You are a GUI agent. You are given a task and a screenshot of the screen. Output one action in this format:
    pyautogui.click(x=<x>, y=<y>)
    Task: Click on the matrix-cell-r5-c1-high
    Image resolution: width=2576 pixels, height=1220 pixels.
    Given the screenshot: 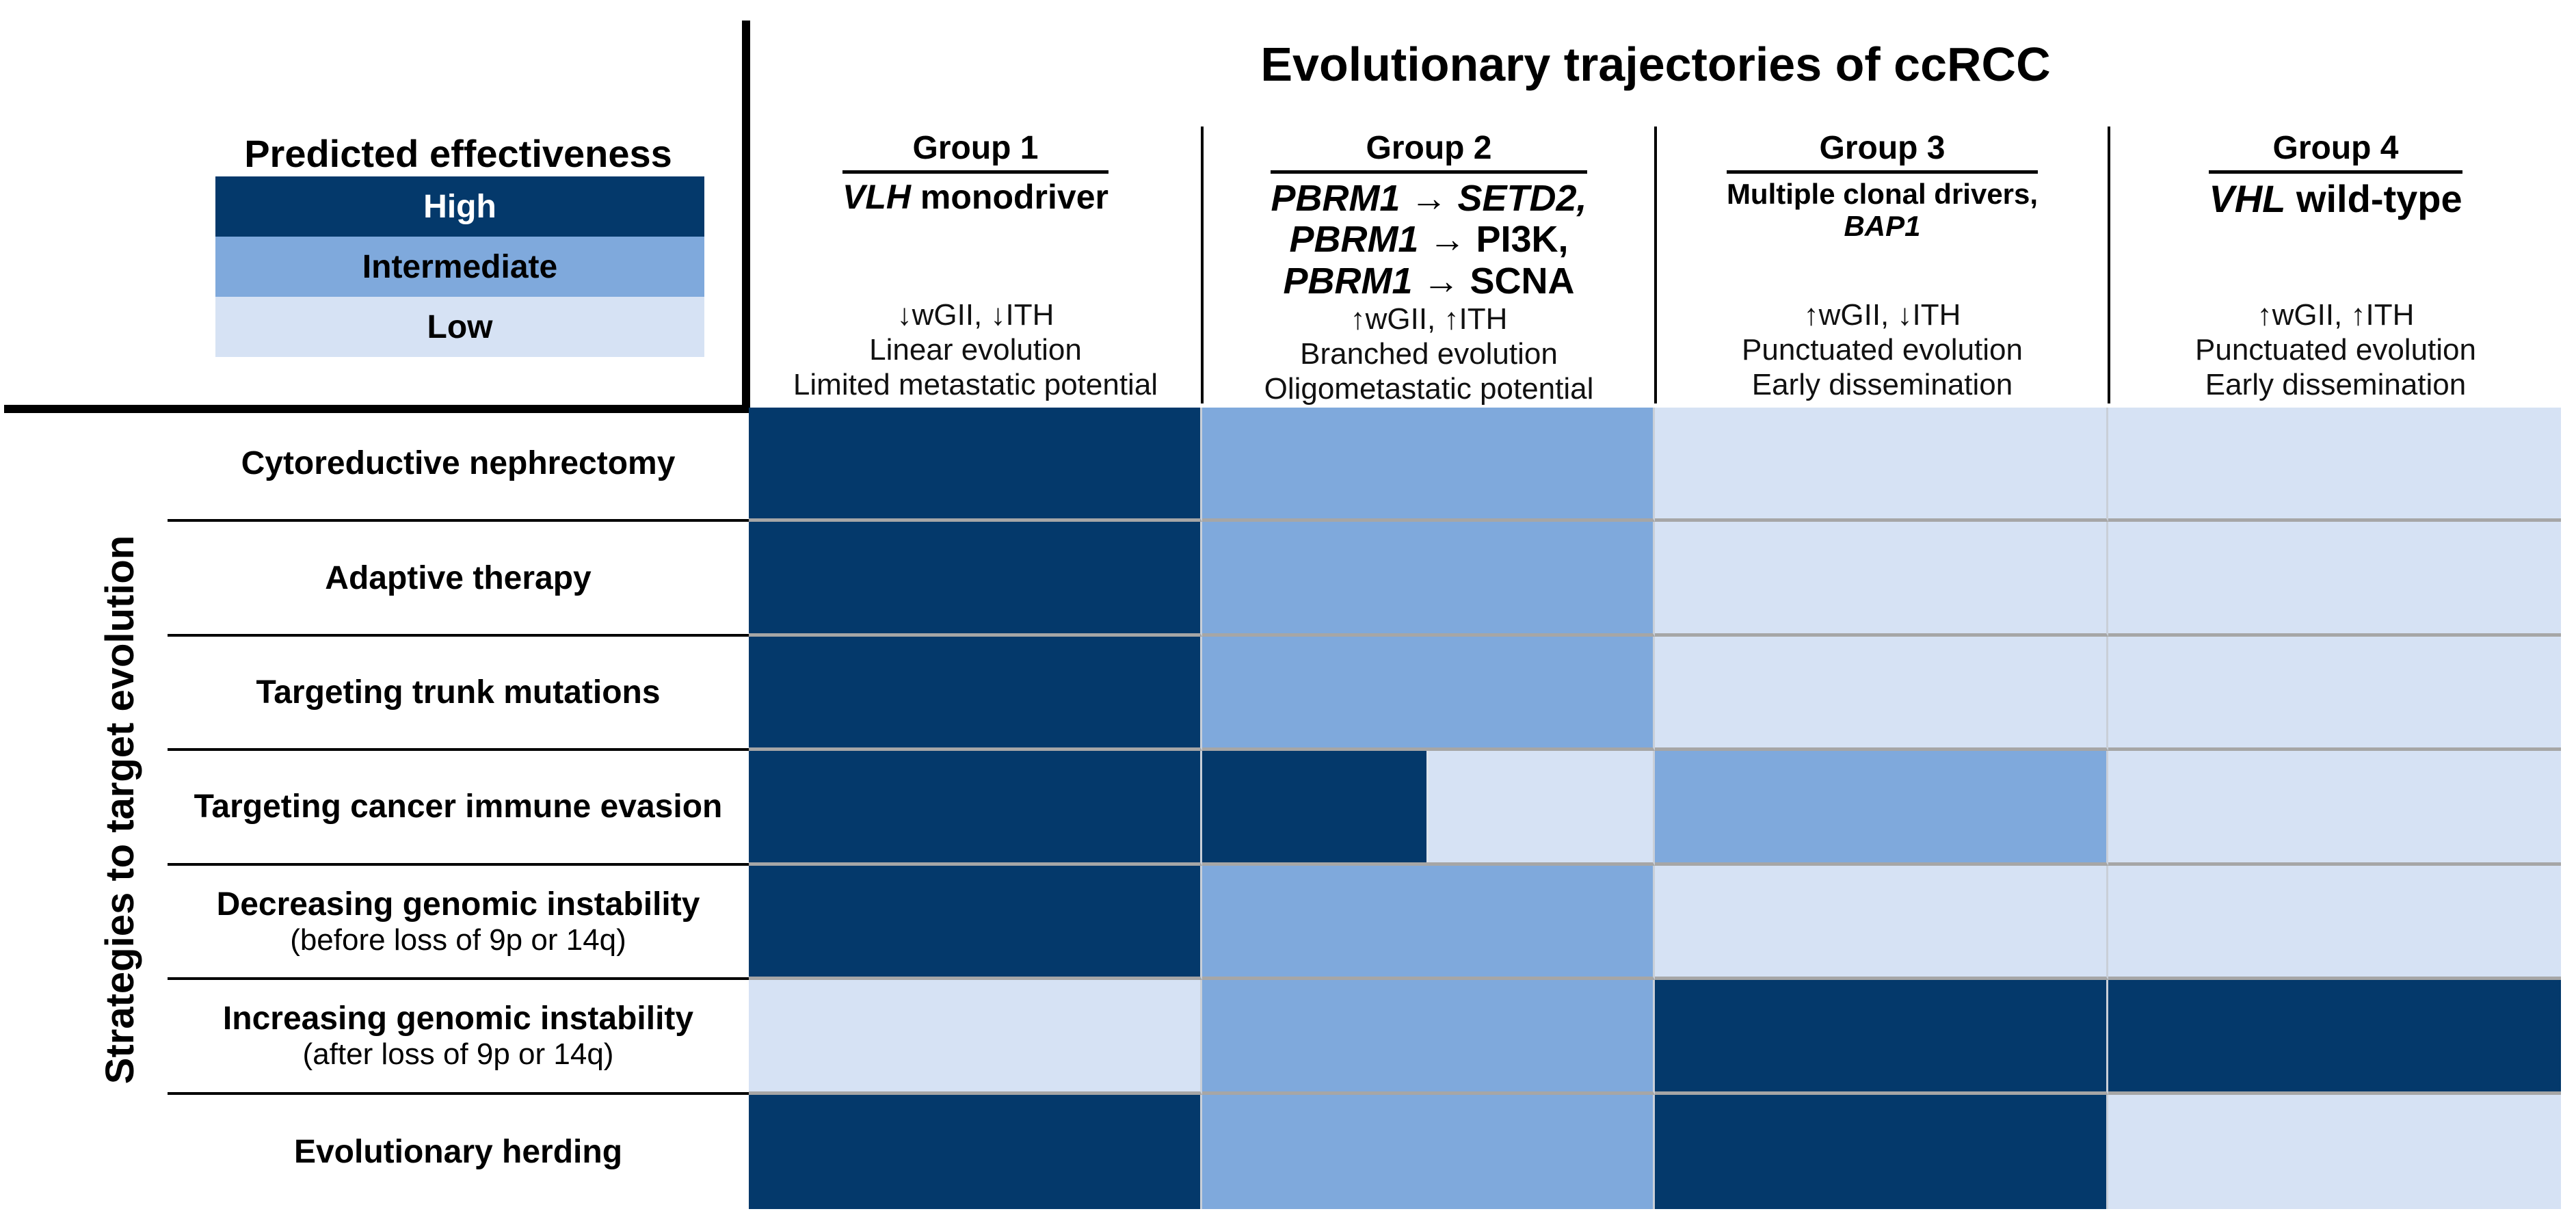 What is the action you would take?
    pyautogui.click(x=975, y=923)
    